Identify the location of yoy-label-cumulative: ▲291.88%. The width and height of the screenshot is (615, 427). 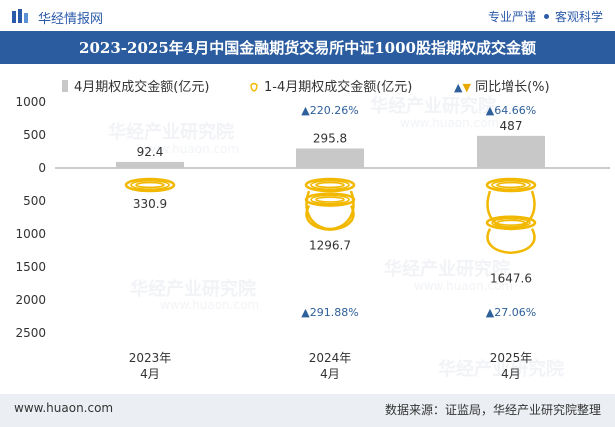
(329, 312).